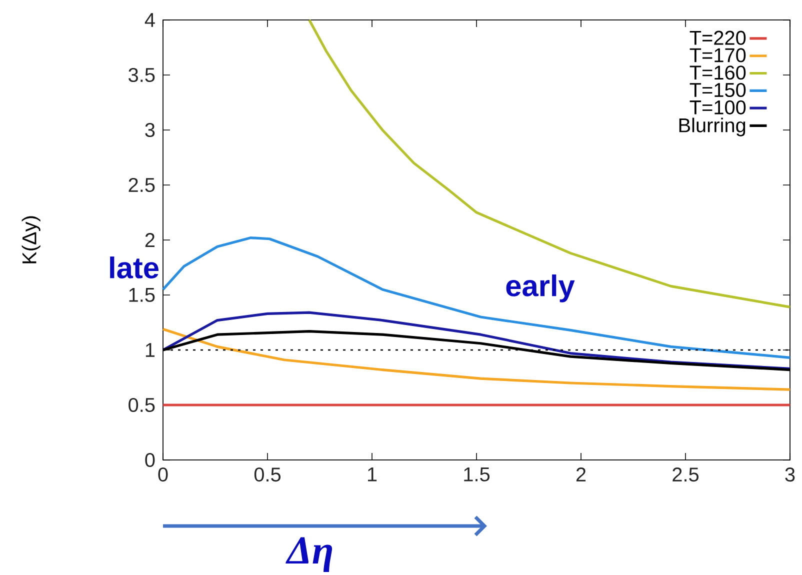  Describe the element at coordinates (150, 460) in the screenshot. I see `y-tick-label: 0` at that location.